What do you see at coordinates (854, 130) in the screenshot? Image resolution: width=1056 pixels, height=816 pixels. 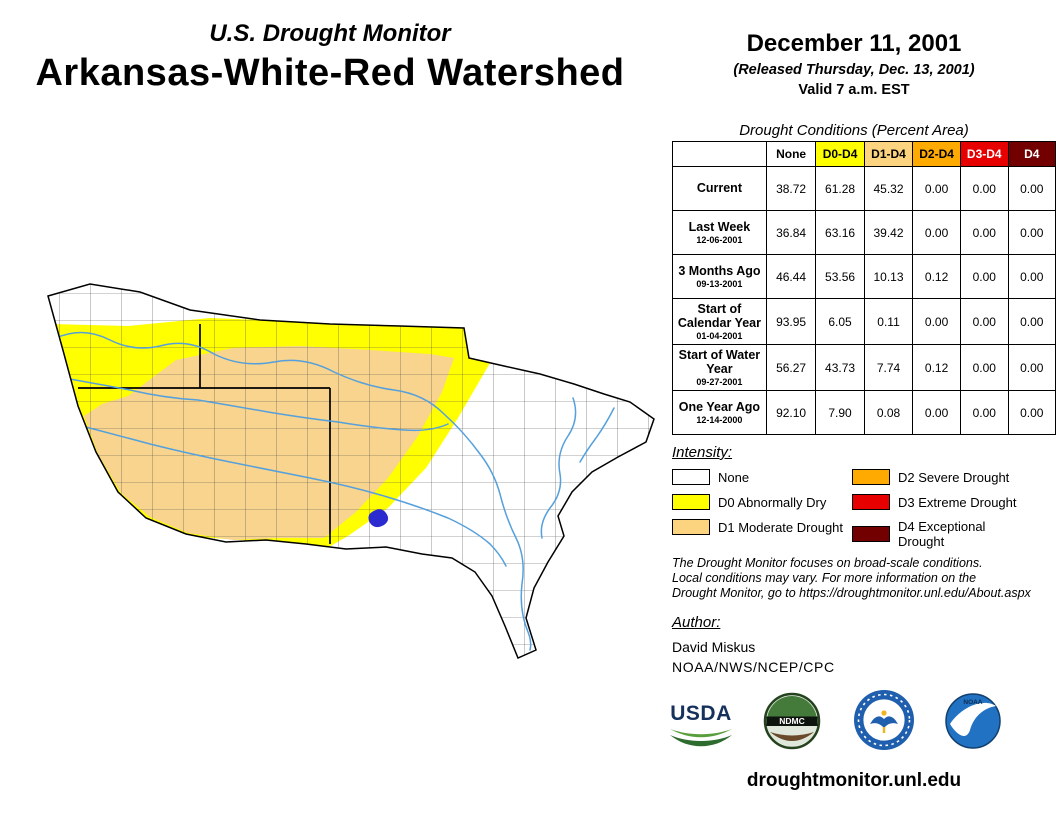 I see `table-title: Drought Conditions (Percent Area)` at bounding box center [854, 130].